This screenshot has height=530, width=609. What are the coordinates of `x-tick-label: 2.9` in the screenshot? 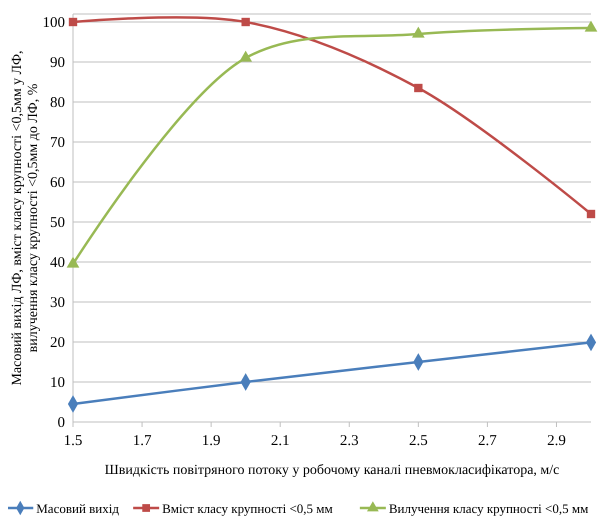 It's located at (556, 441).